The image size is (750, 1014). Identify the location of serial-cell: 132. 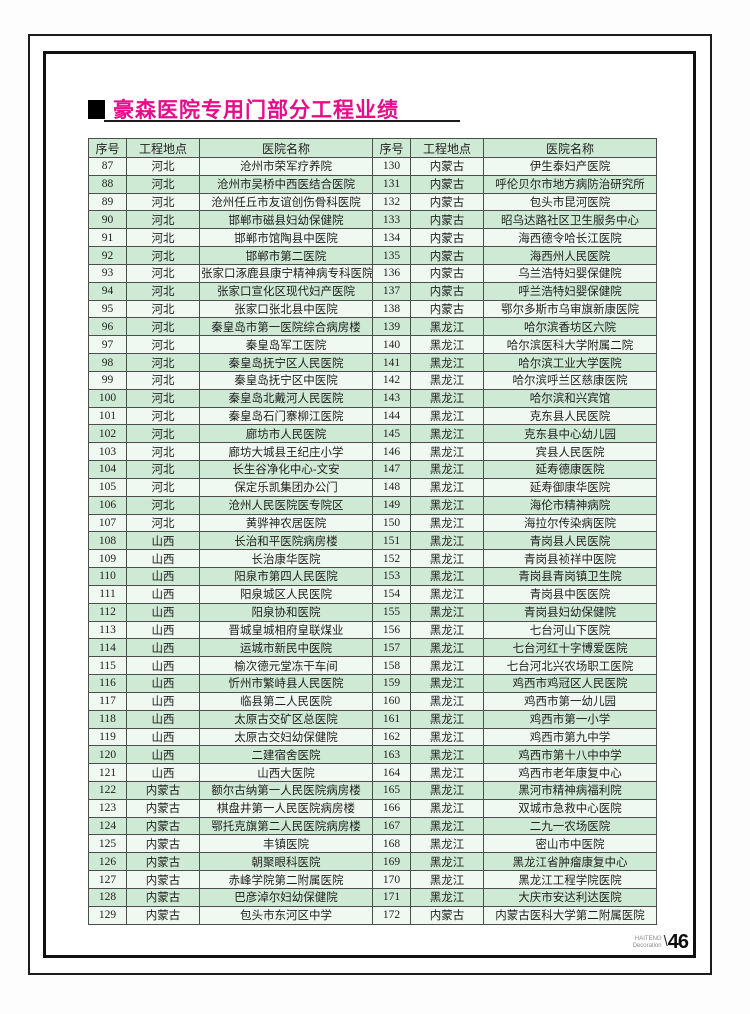
(391, 202).